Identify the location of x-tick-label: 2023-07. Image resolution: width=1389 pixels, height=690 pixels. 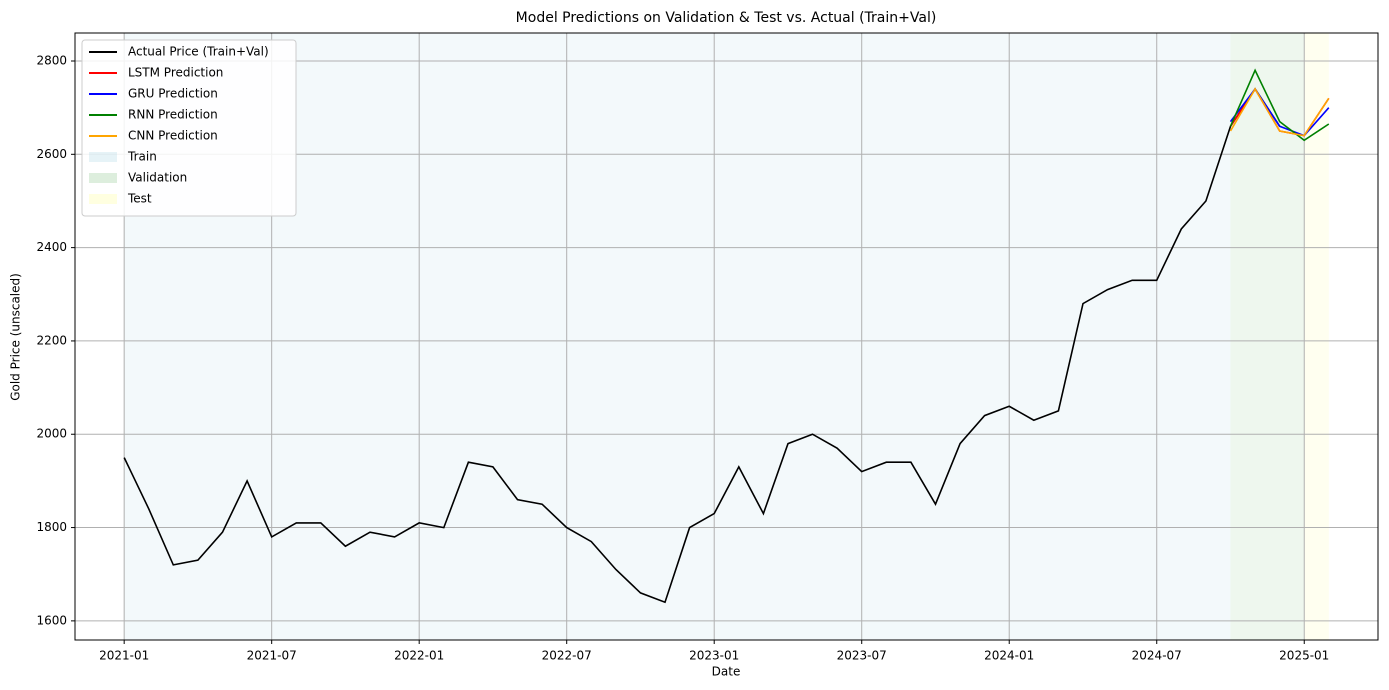
(862, 656).